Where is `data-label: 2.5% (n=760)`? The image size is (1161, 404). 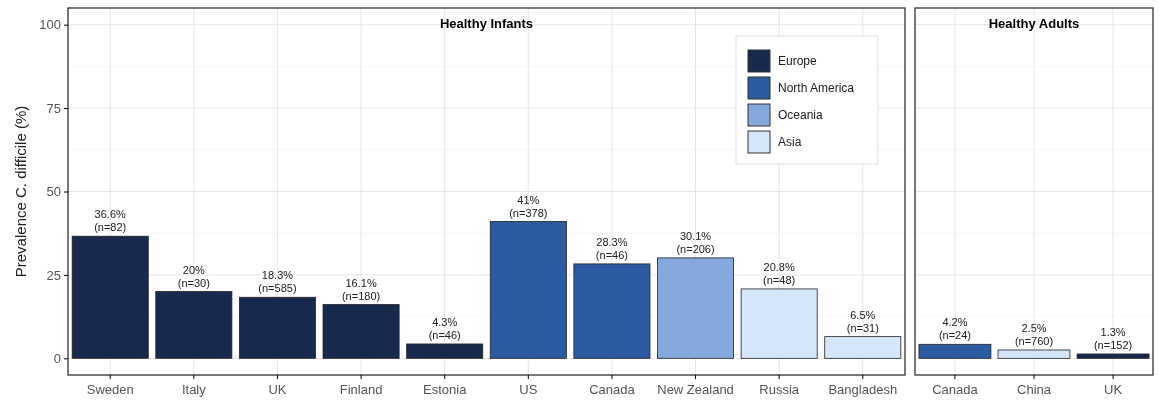
data-label: 2.5% (n=760) is located at coordinates (1034, 334).